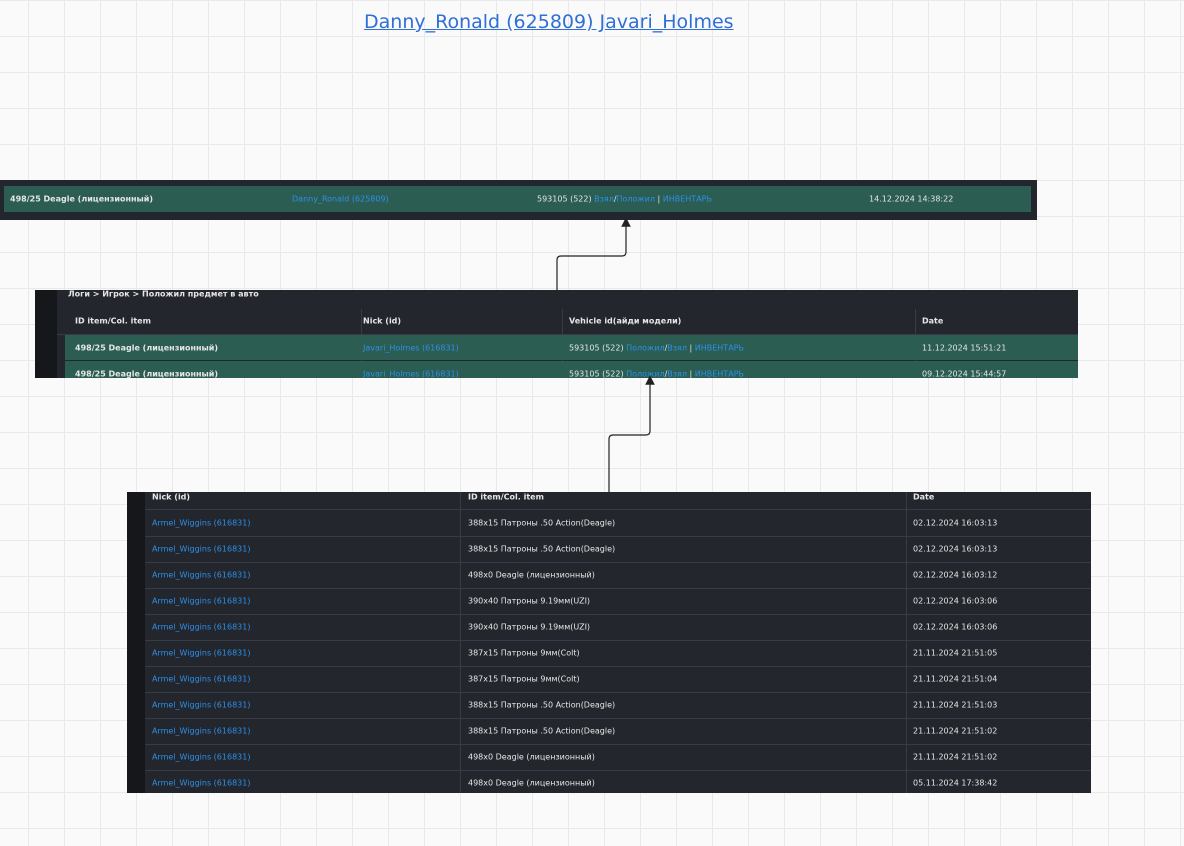  Describe the element at coordinates (163, 294) in the screenshot. I see `breadcrumb: Логи > Игрок > Положил предмет в авто` at that location.